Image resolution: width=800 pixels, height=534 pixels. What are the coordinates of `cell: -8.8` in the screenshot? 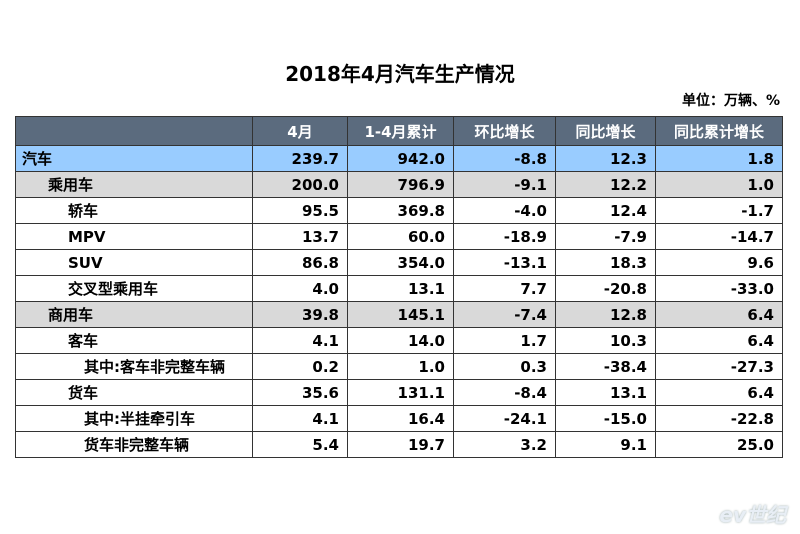 It's located at (504, 158).